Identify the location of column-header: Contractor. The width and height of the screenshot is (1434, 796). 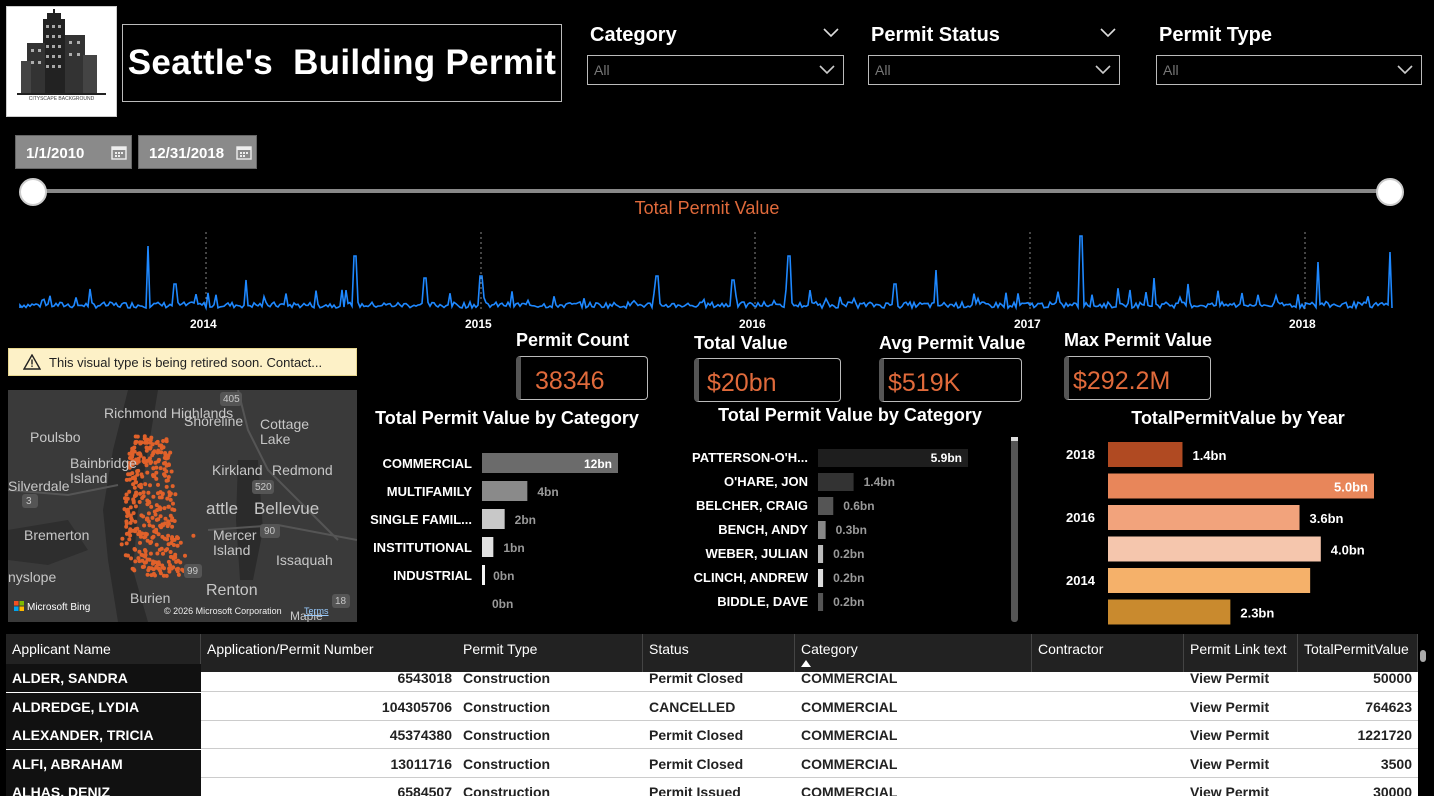
(1108, 653).